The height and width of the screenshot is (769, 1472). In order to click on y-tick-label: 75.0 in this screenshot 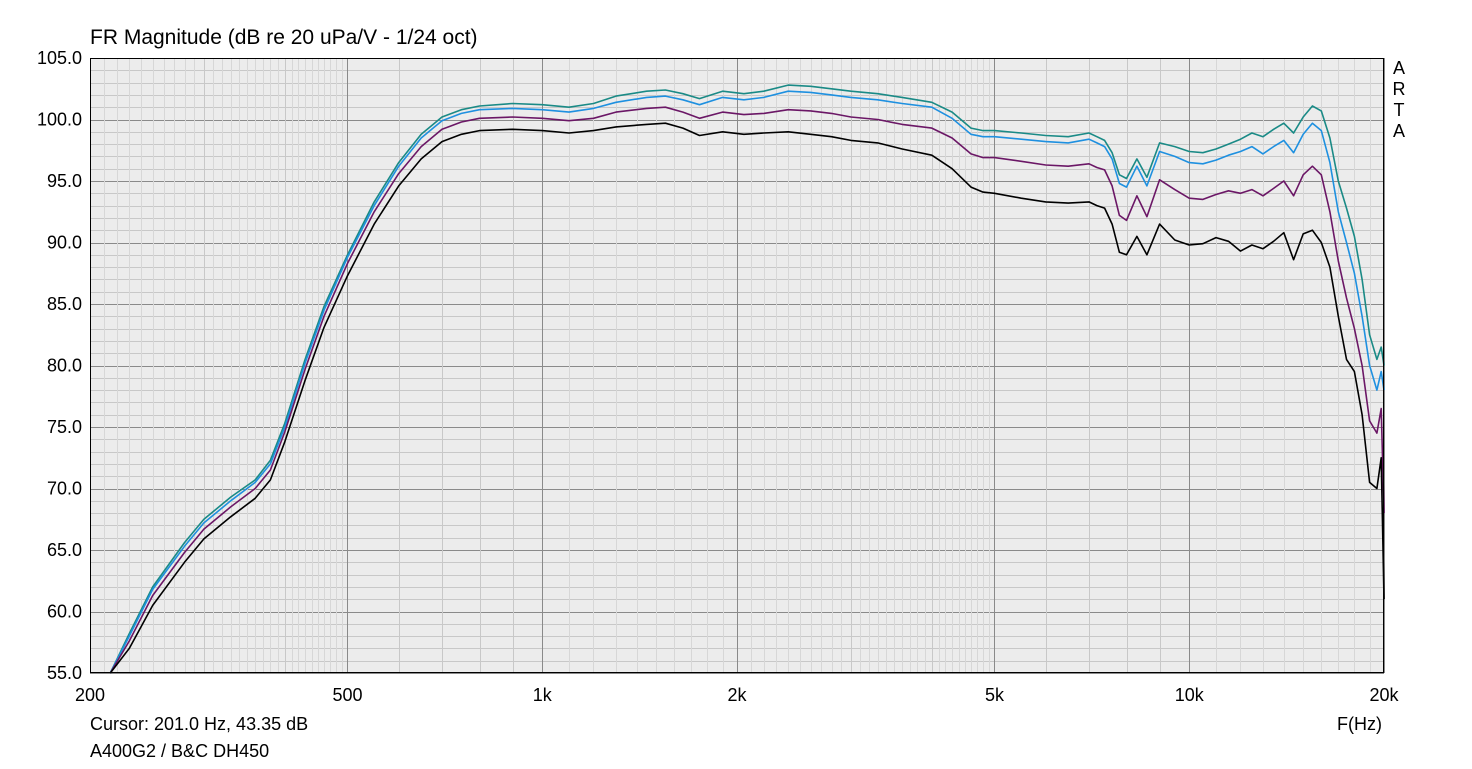, I will do `click(64, 427)`.